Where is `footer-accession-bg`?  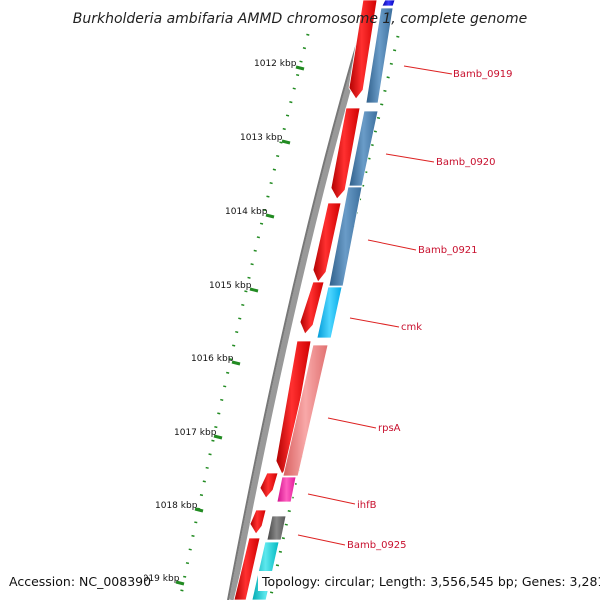 footer-accession-bg is located at coordinates (75, 581).